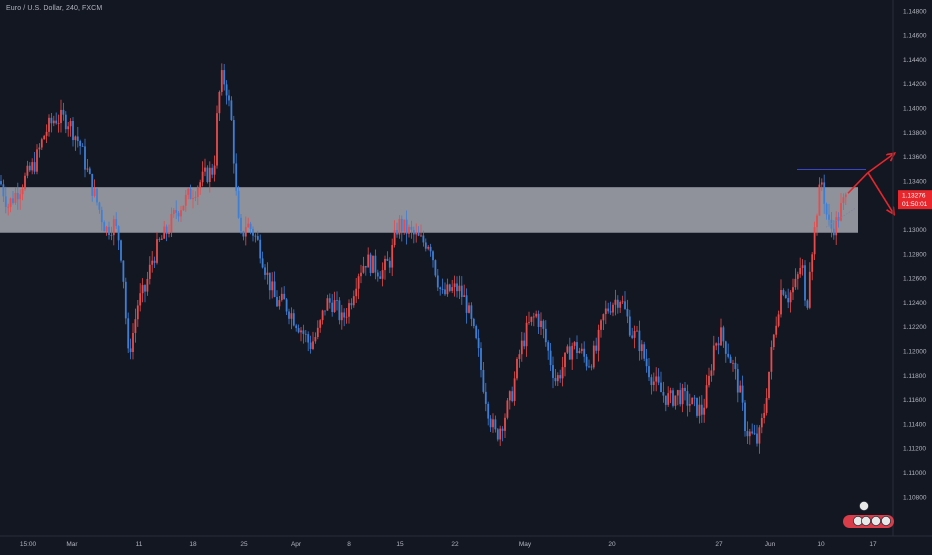  I want to click on badge-c-icon, so click(876, 521).